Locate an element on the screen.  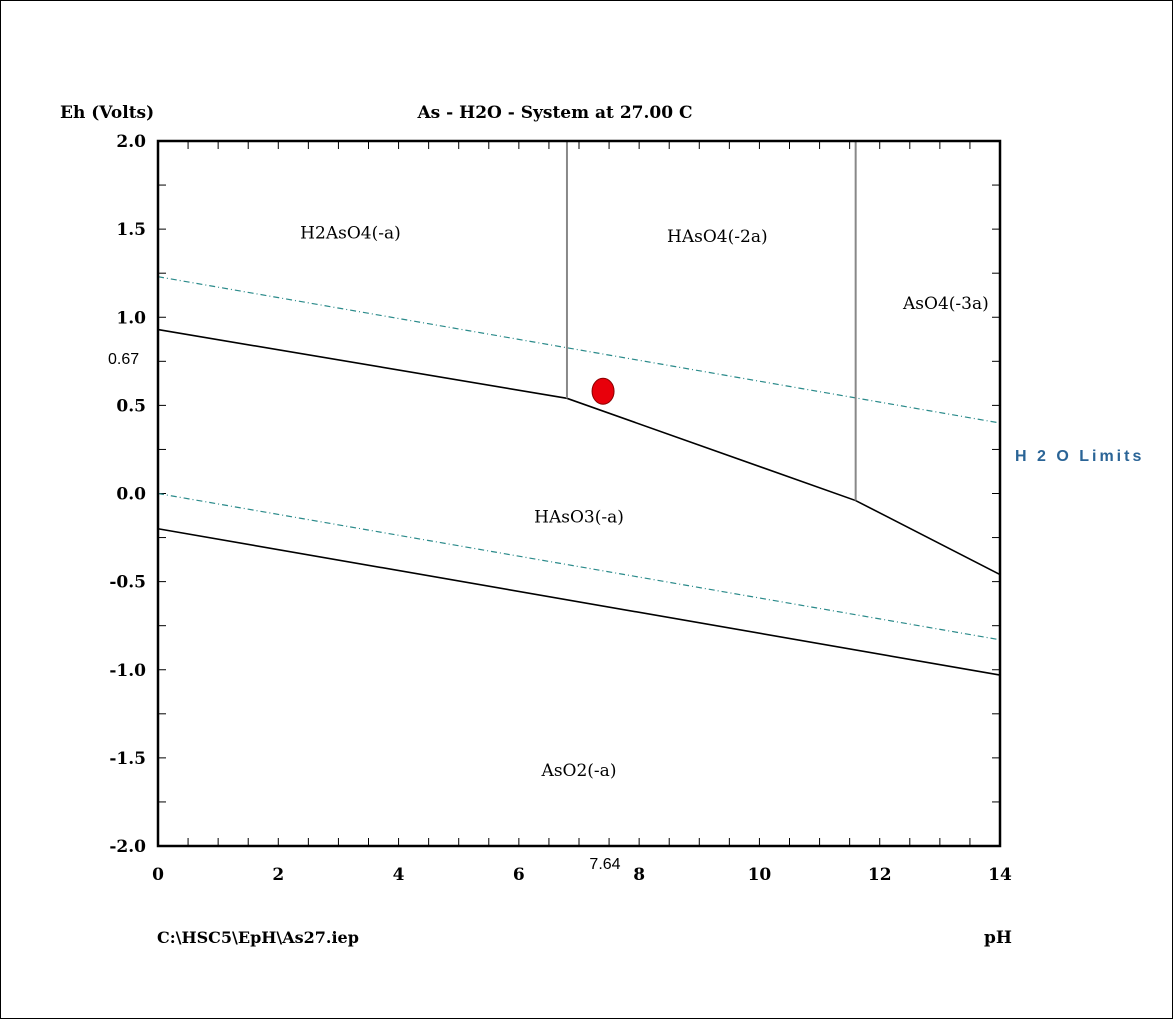
region-label: H2AsO4(-a) is located at coordinates (350, 234).